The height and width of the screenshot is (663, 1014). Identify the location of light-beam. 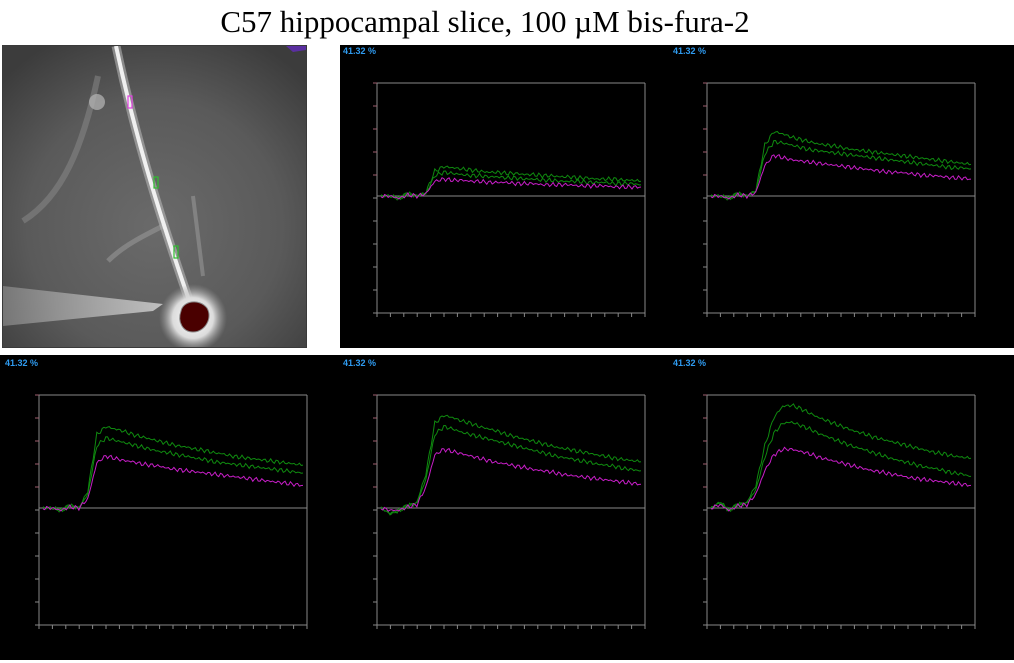
(83, 306).